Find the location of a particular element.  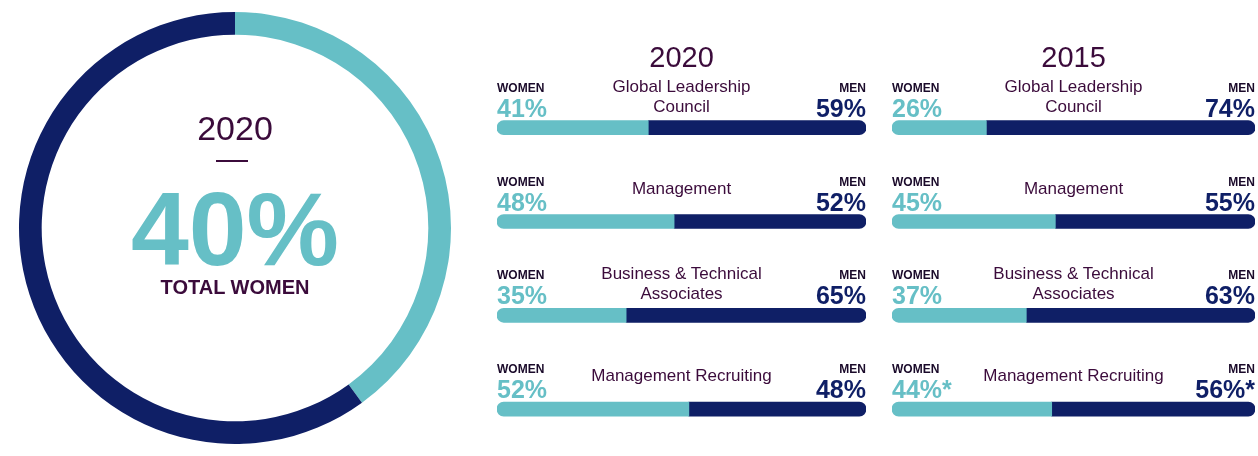

text: 2020 is located at coordinates (235, 128).